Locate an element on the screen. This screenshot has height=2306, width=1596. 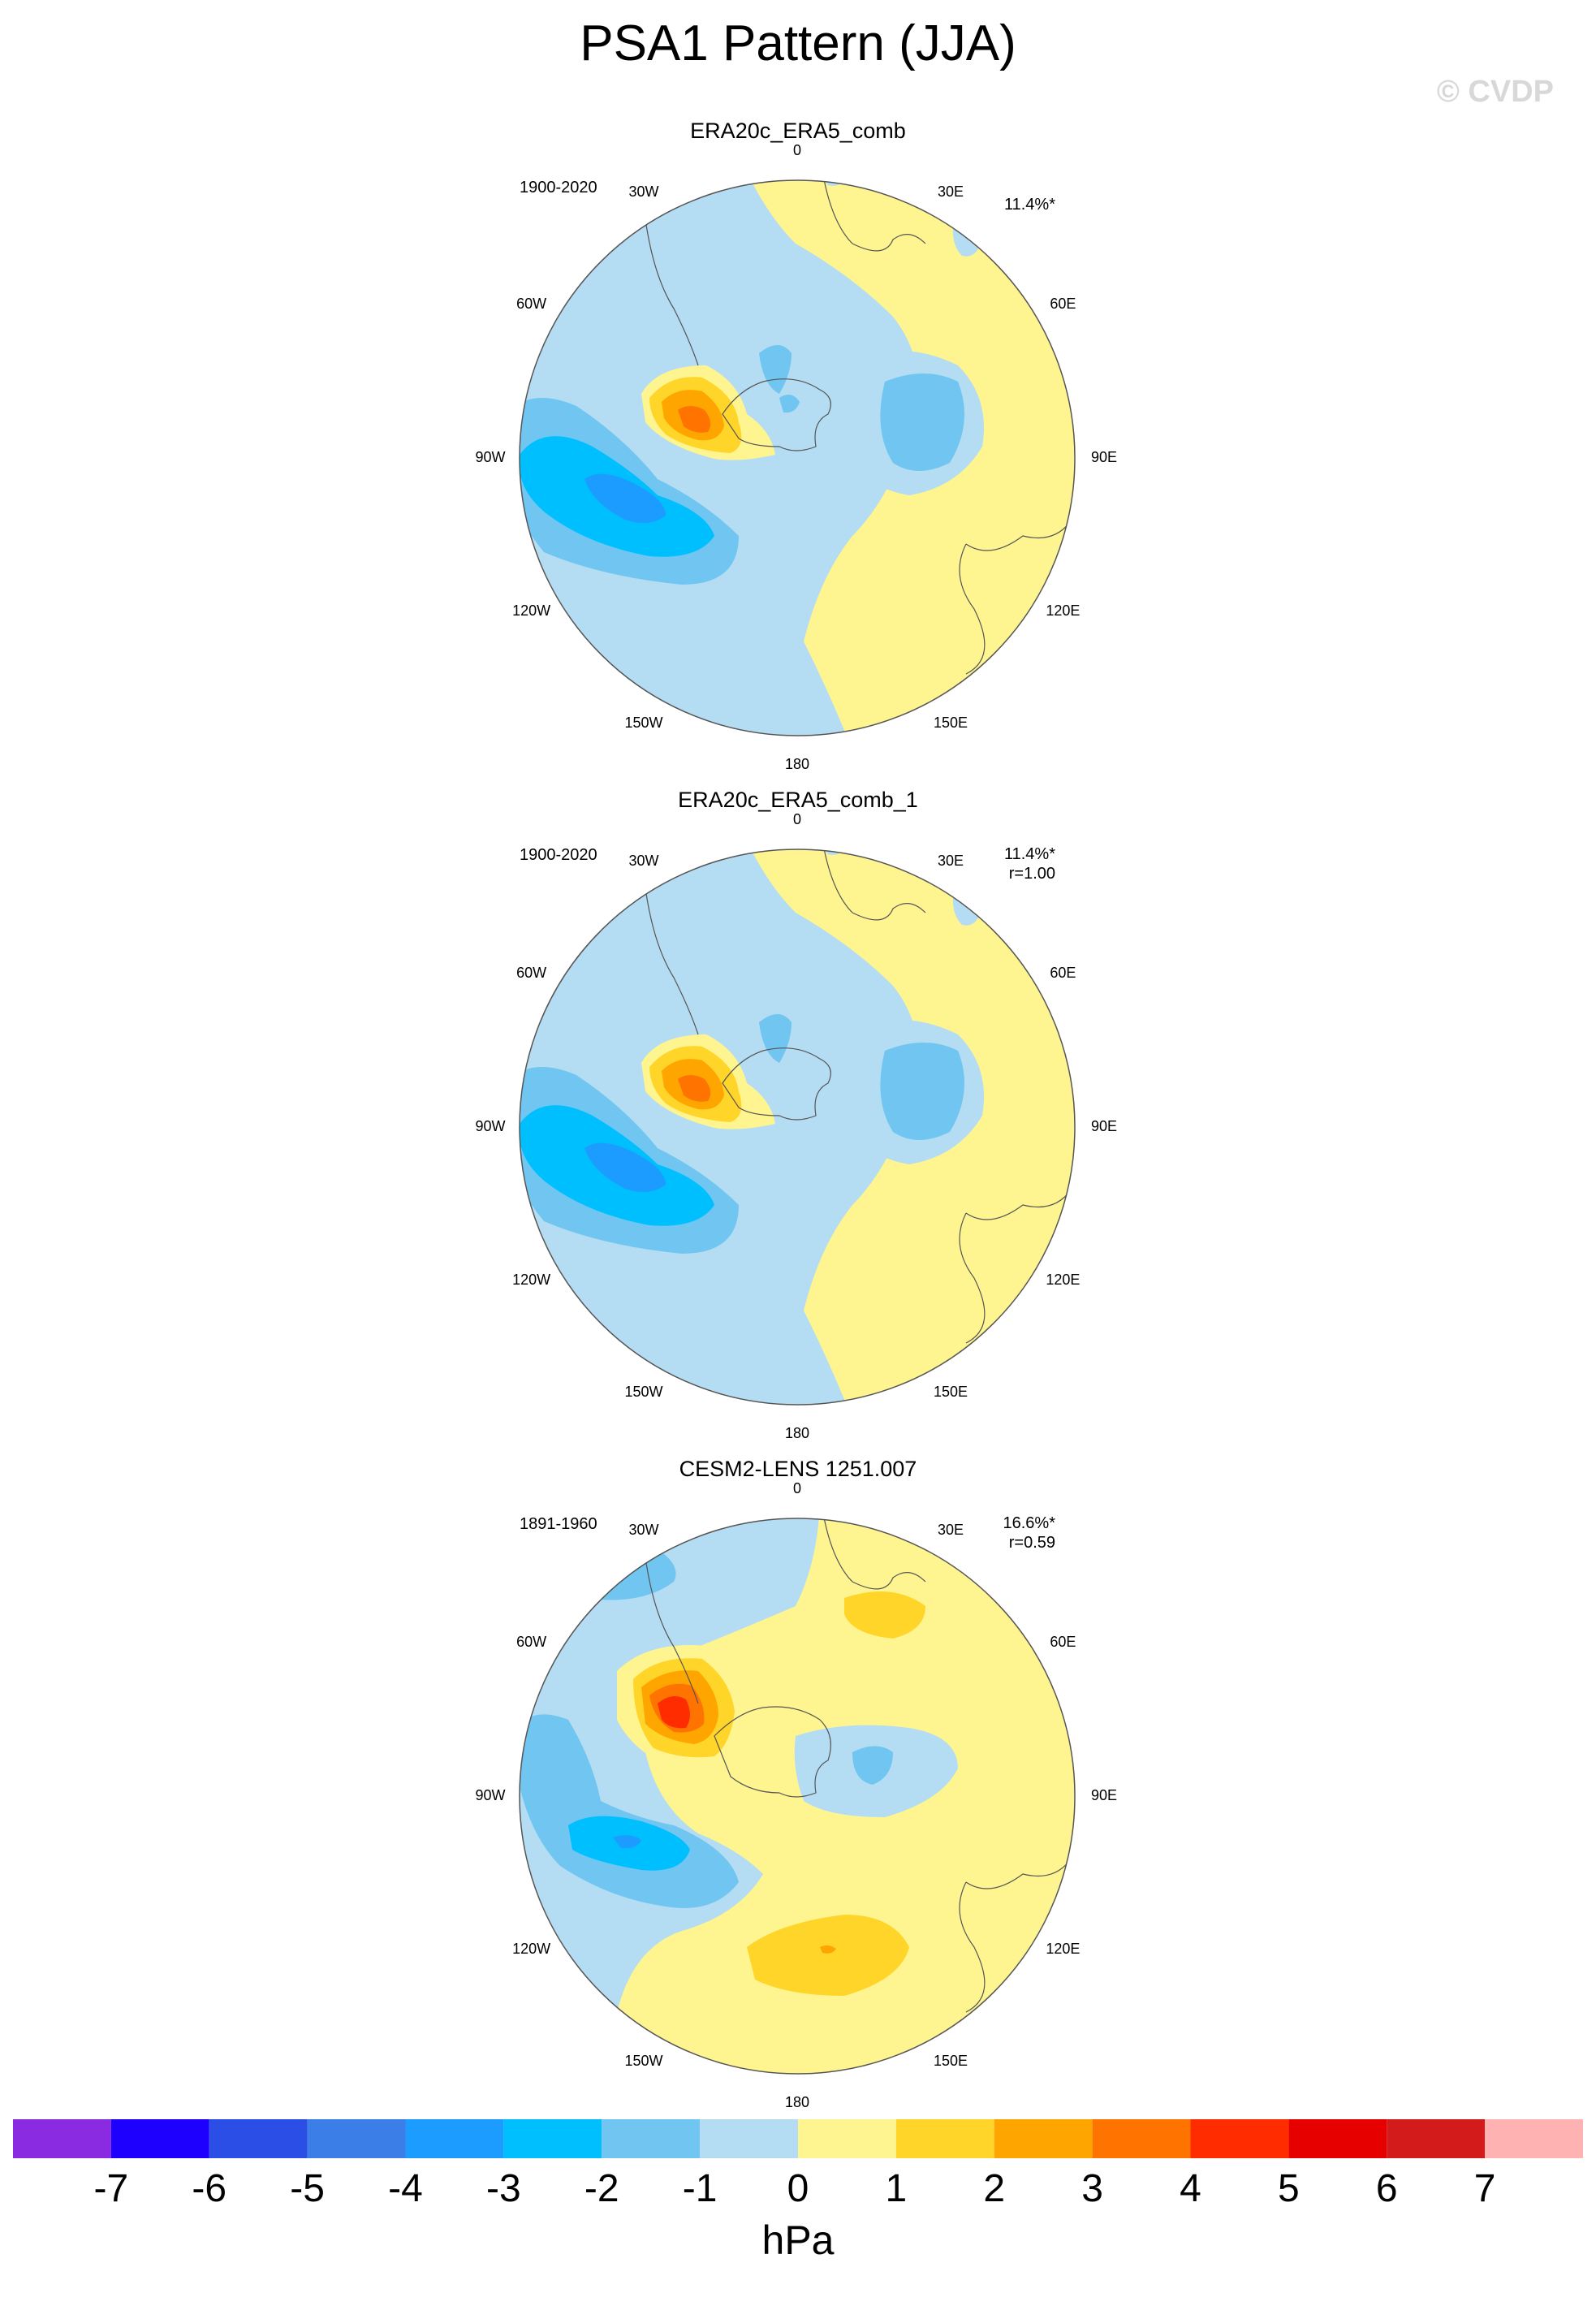
panel-2-lon-label: 120E is located at coordinates (1063, 1280).